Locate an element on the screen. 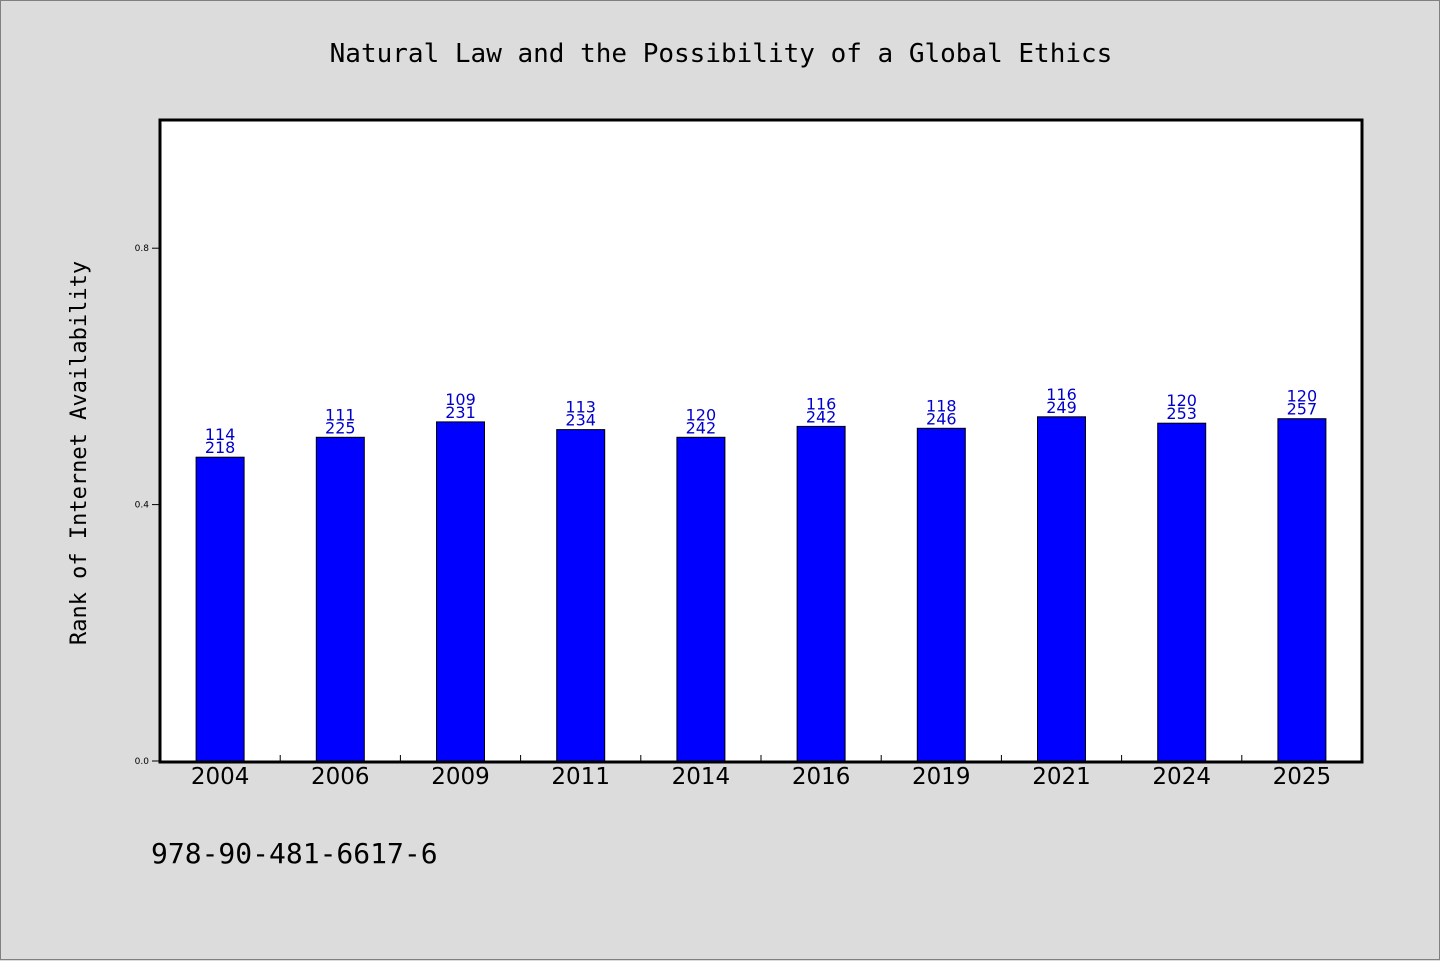 Image resolution: width=1440 pixels, height=961 pixels. bar-label-bottom-2024: 253 is located at coordinates (1181, 413).